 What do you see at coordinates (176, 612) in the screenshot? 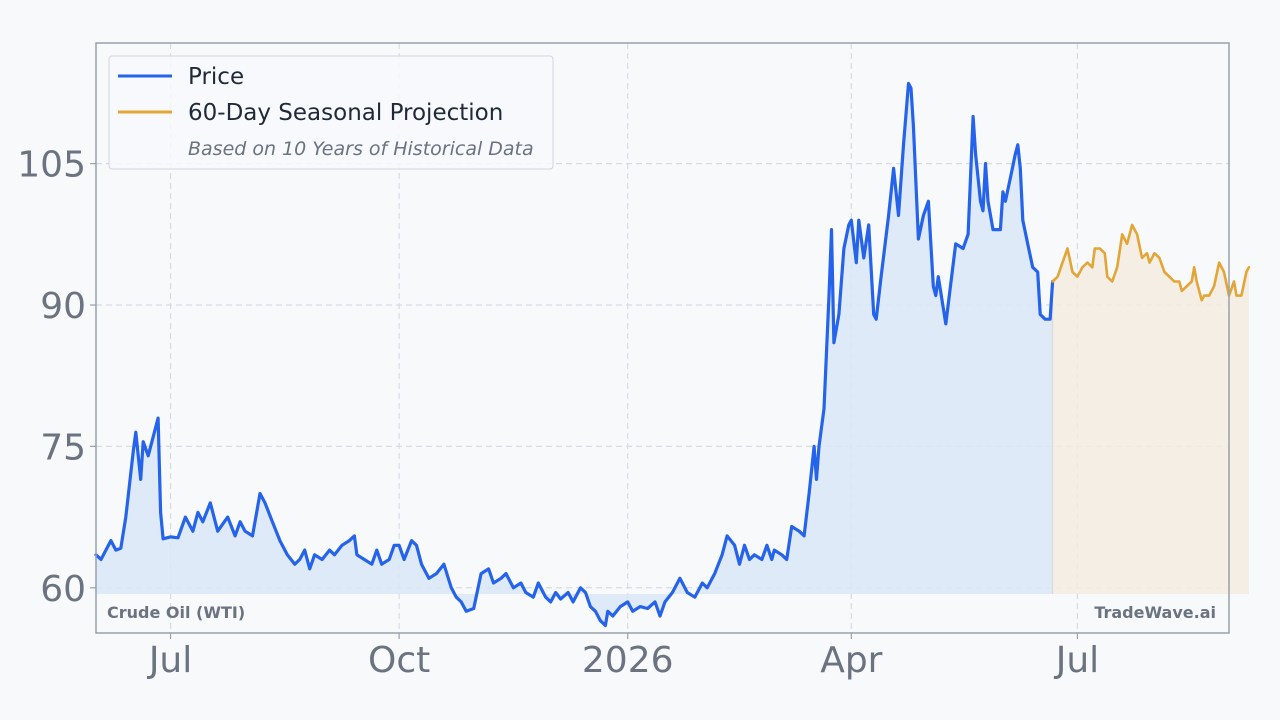
I see `instrument-label: Crude Oil (WTI)` at bounding box center [176, 612].